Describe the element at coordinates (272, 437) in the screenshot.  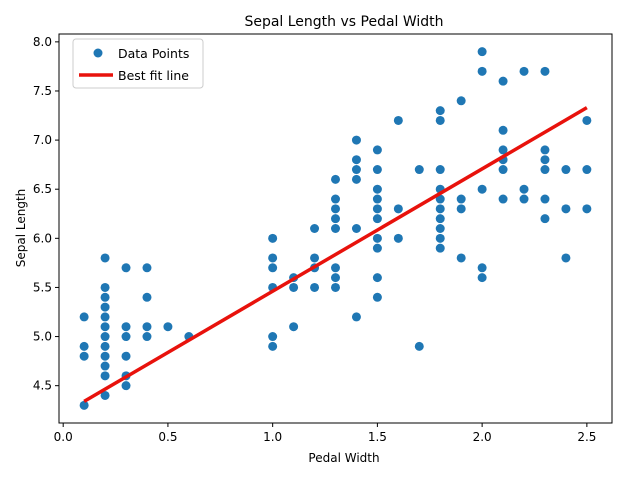
I see `x-tick-label-2: 1.0` at that location.